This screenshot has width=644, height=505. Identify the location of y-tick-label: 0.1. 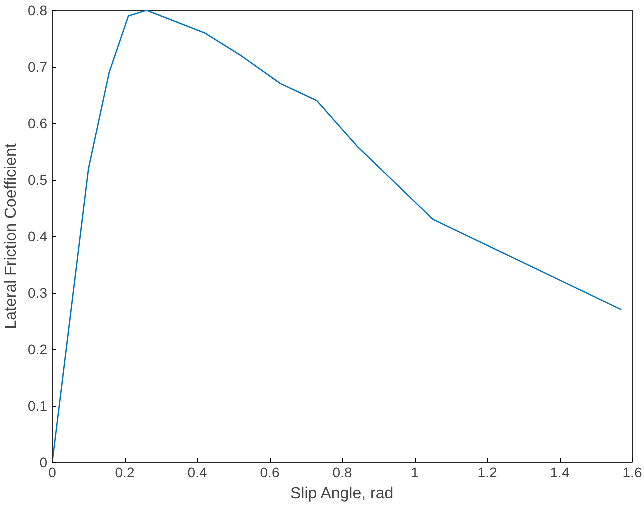
(38, 406).